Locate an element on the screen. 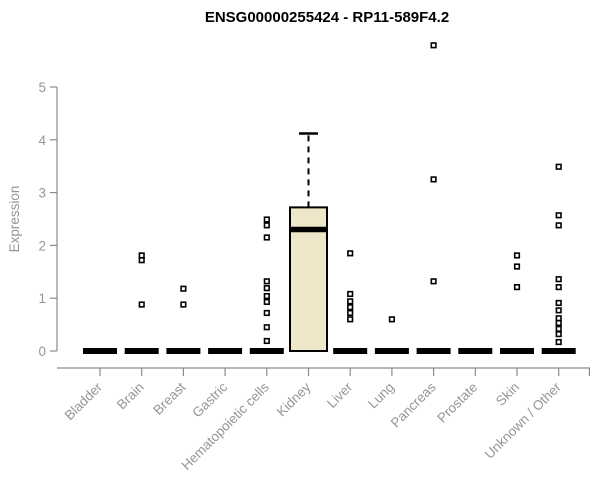  y-axis-tick-label: 1 is located at coordinates (42, 298).